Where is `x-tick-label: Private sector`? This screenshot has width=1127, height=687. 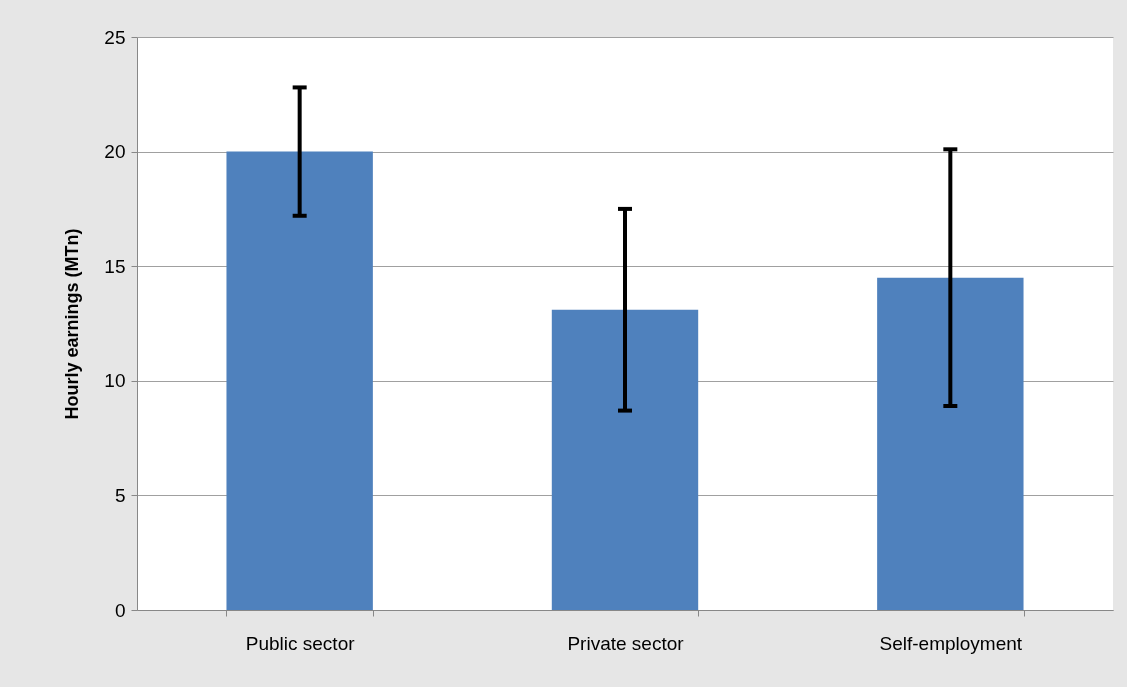
x-tick-label: Private sector is located at coordinates (626, 643).